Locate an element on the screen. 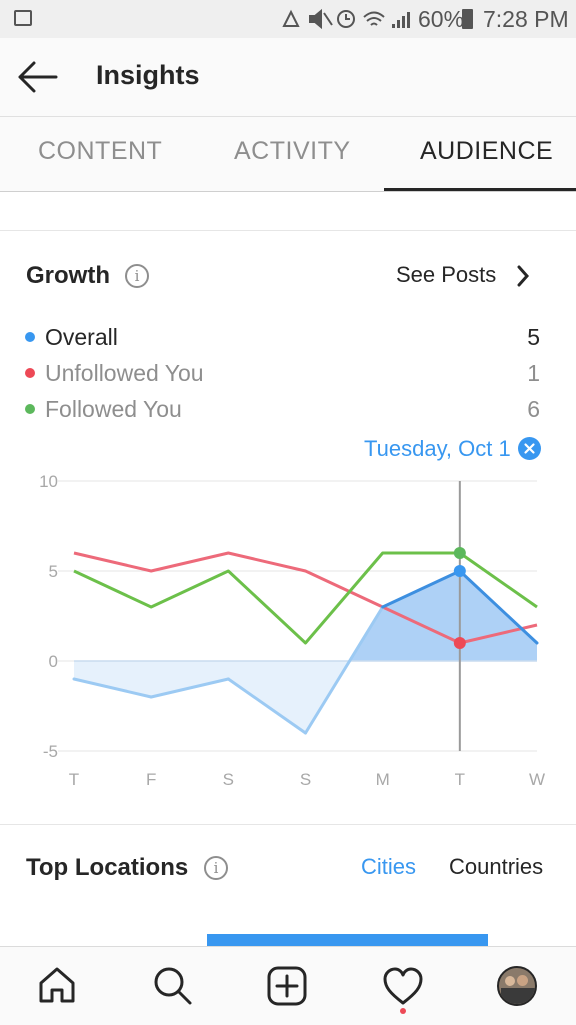 The width and height of the screenshot is (576, 1025). x-tick-label: W is located at coordinates (537, 779).